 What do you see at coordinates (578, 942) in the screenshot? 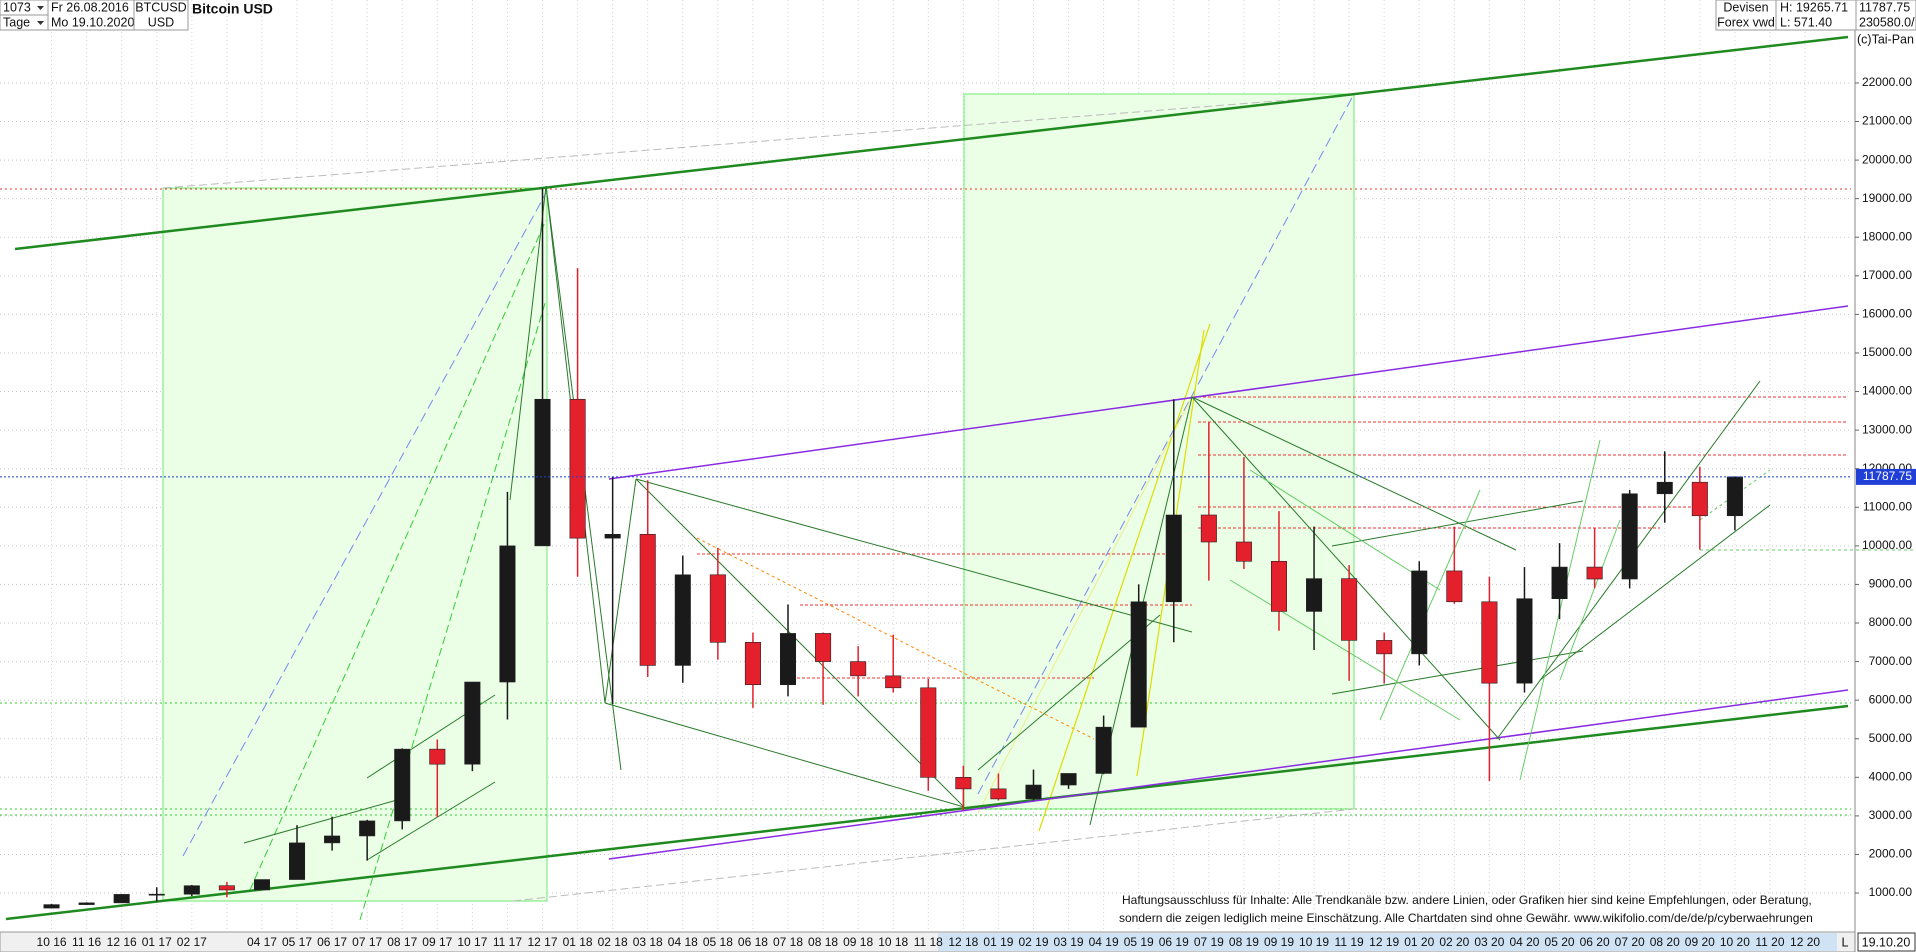
I see `x-tick-label: 01 18` at bounding box center [578, 942].